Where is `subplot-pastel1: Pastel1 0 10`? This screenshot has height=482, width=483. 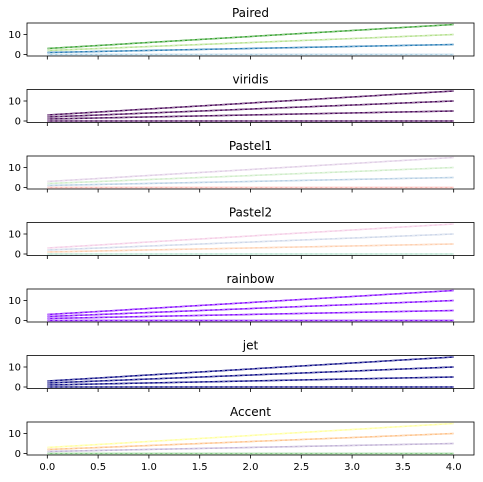 subplot-pastel1: Pastel1 0 10 is located at coordinates (241, 166).